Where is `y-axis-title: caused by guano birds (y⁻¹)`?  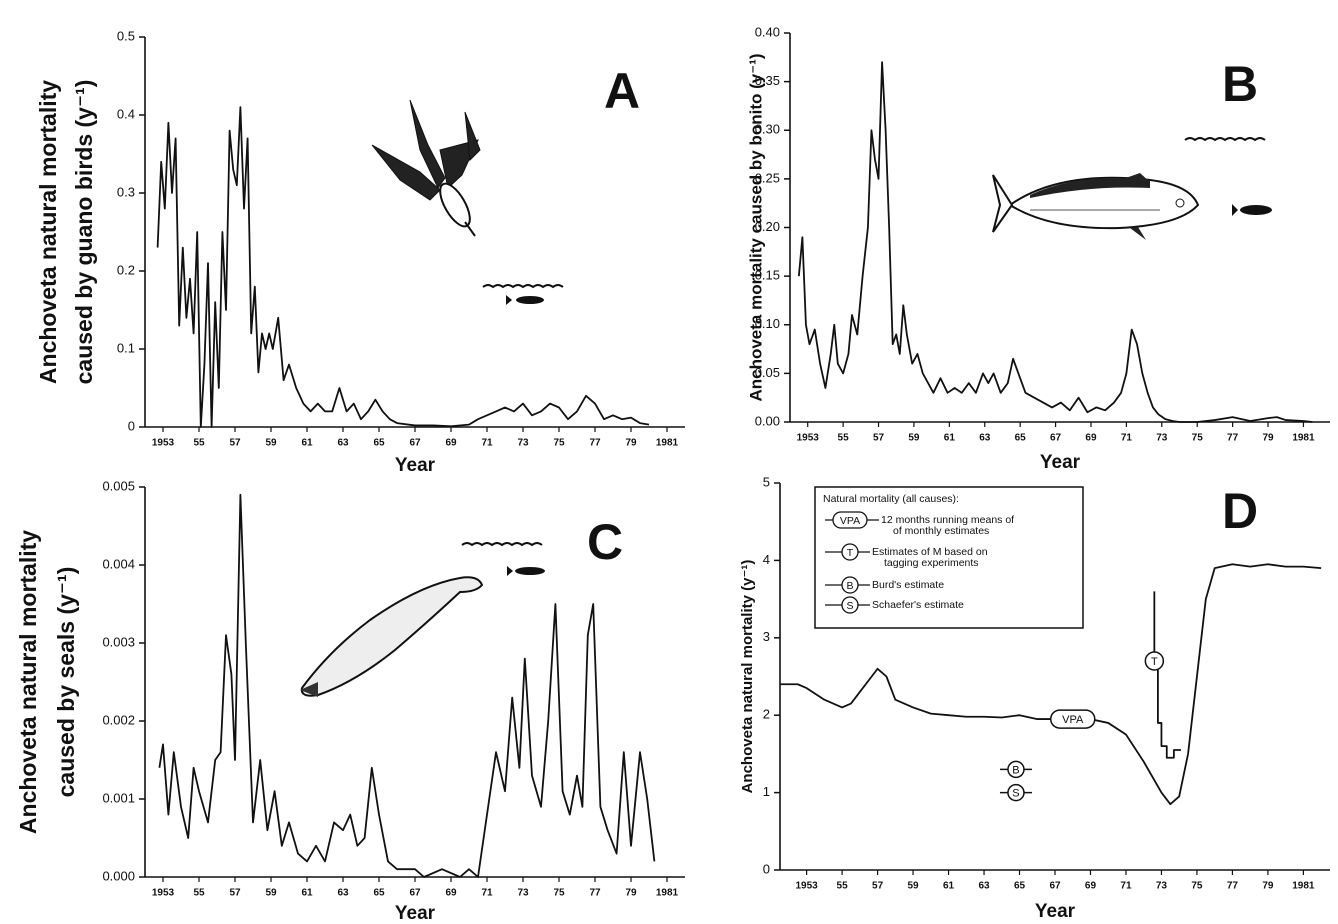
y-axis-title: caused by guano birds (y⁻¹) is located at coordinates (84, 232).